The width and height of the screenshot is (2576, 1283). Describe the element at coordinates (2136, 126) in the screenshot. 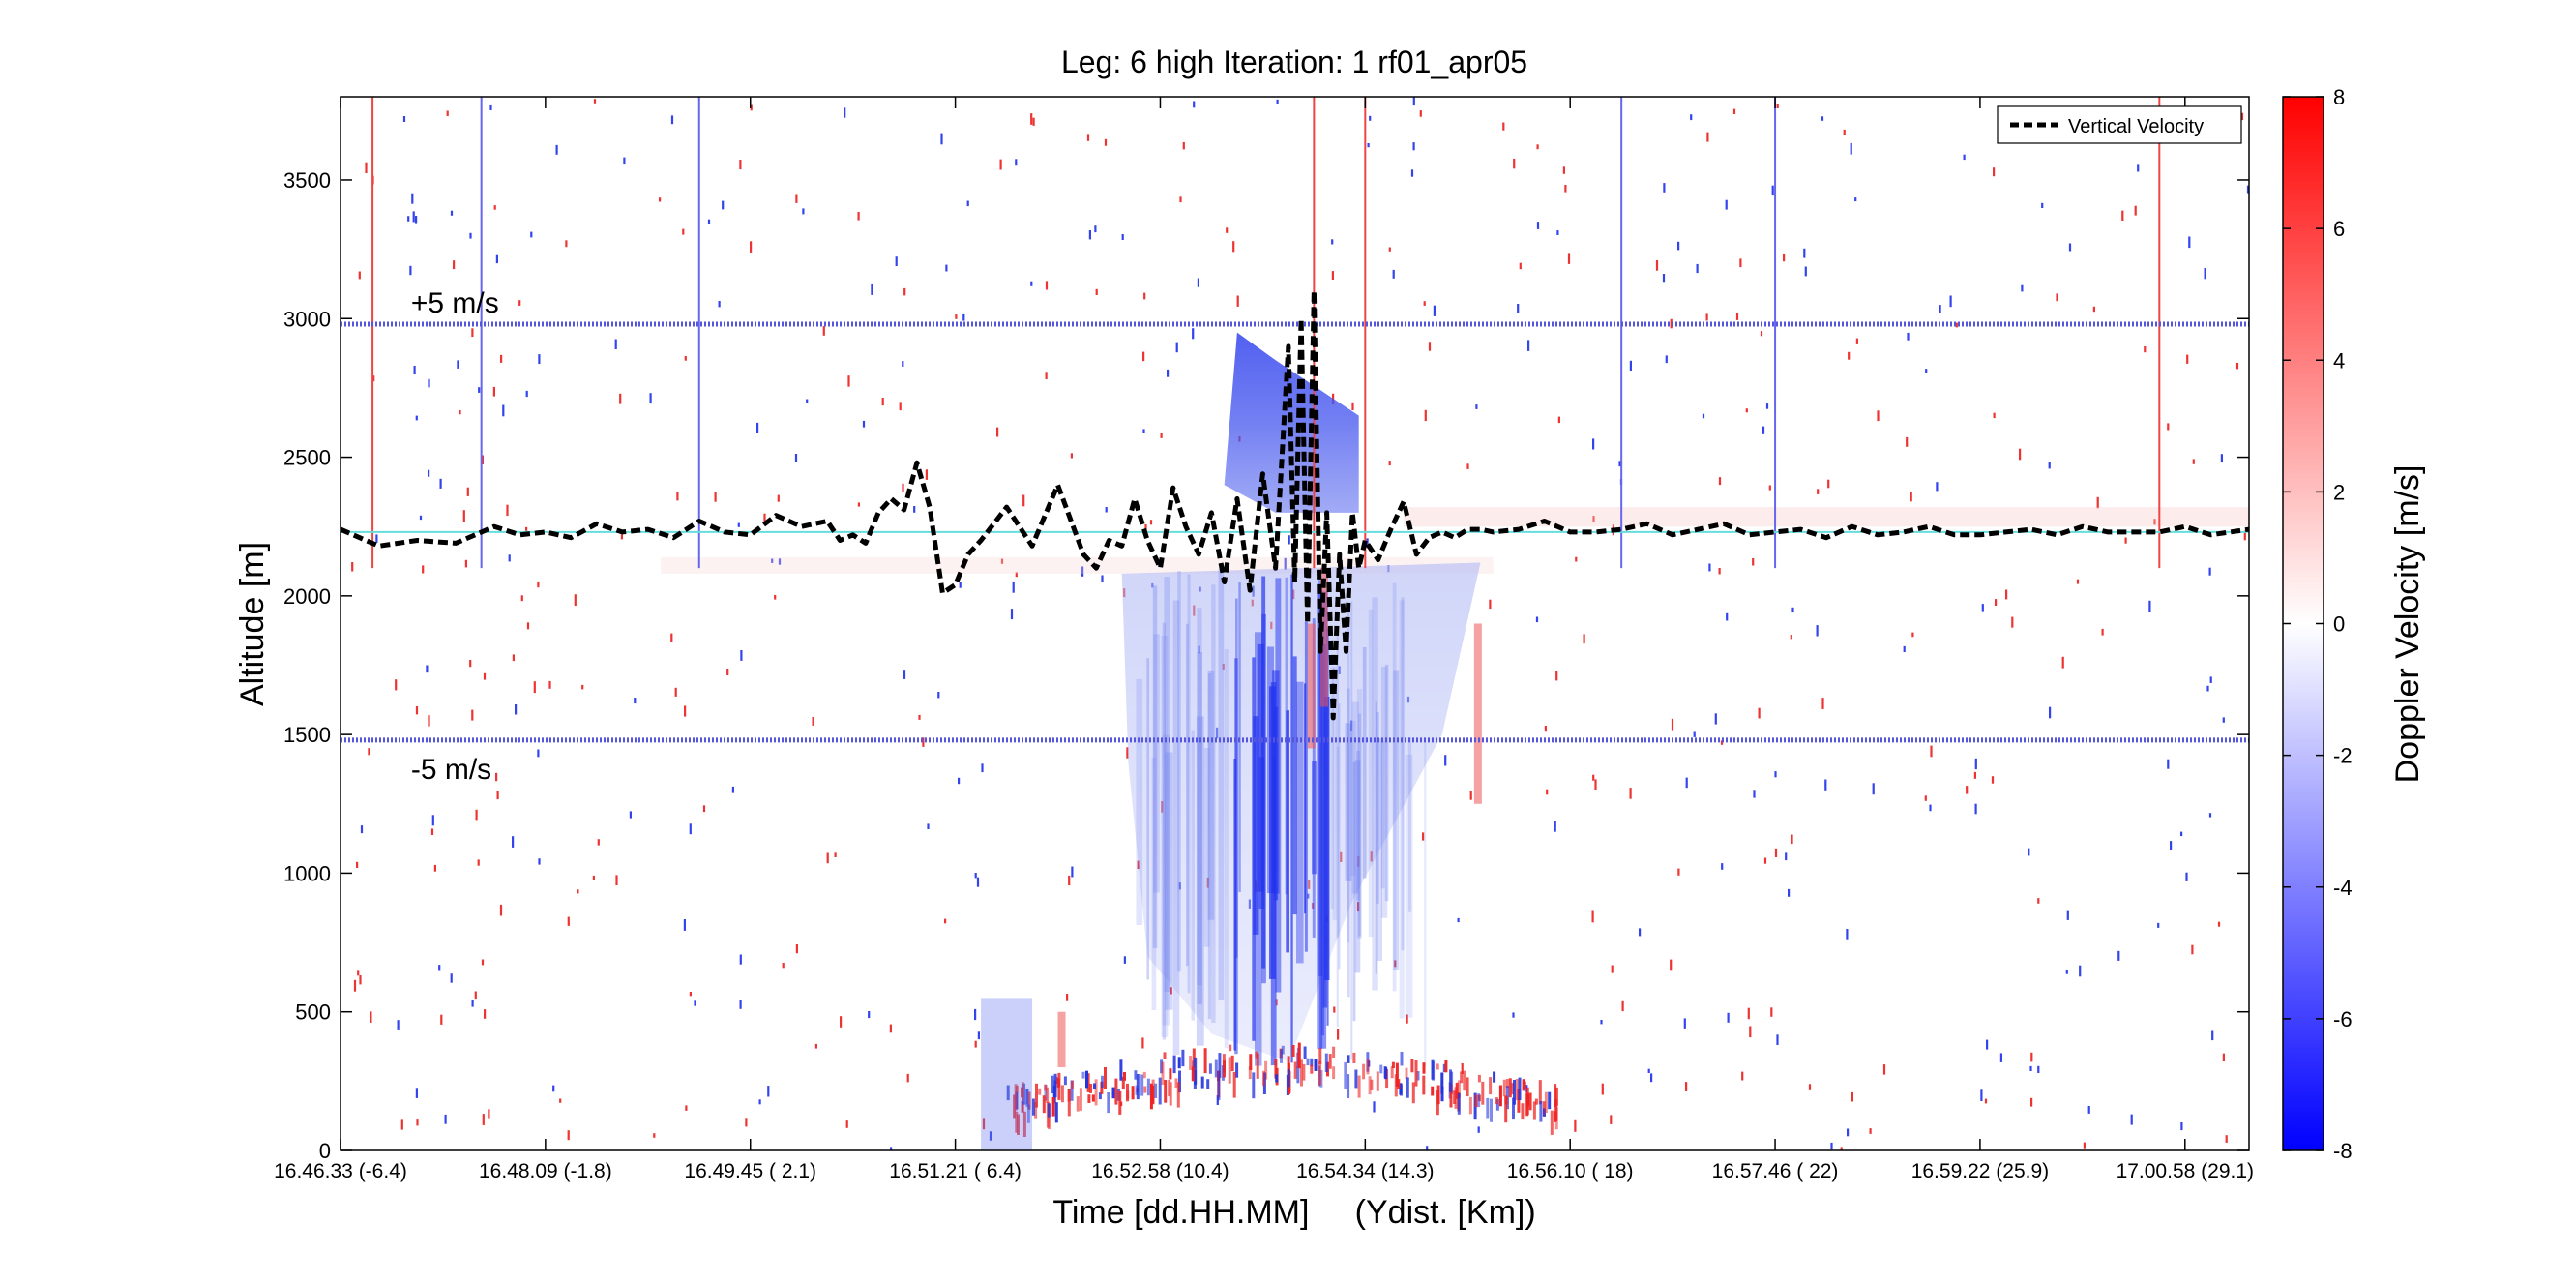

I see `legend-entry-vertical-velocity: Vertical Velocity` at that location.